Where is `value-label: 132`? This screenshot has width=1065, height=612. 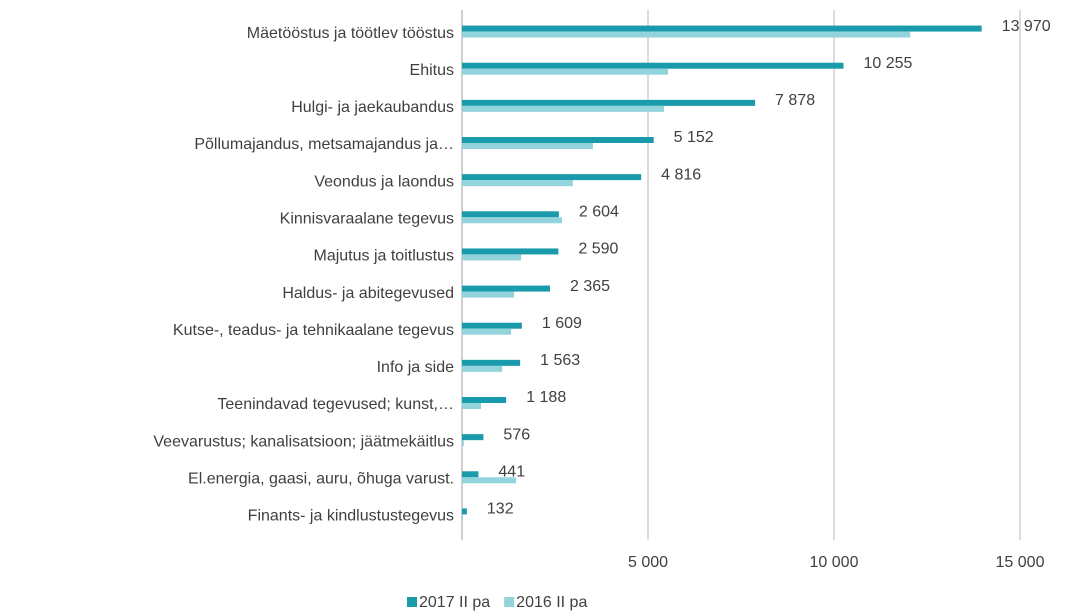 value-label: 132 is located at coordinates (500, 509).